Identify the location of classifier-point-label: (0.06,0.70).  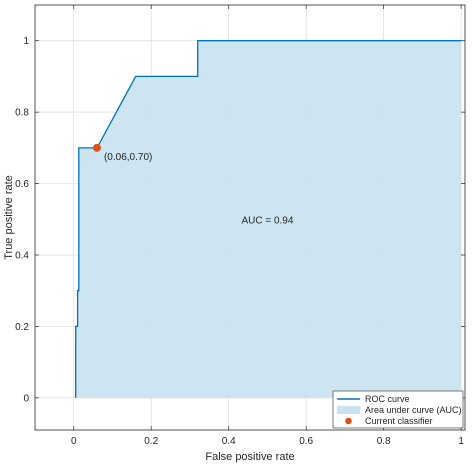
(128, 157).